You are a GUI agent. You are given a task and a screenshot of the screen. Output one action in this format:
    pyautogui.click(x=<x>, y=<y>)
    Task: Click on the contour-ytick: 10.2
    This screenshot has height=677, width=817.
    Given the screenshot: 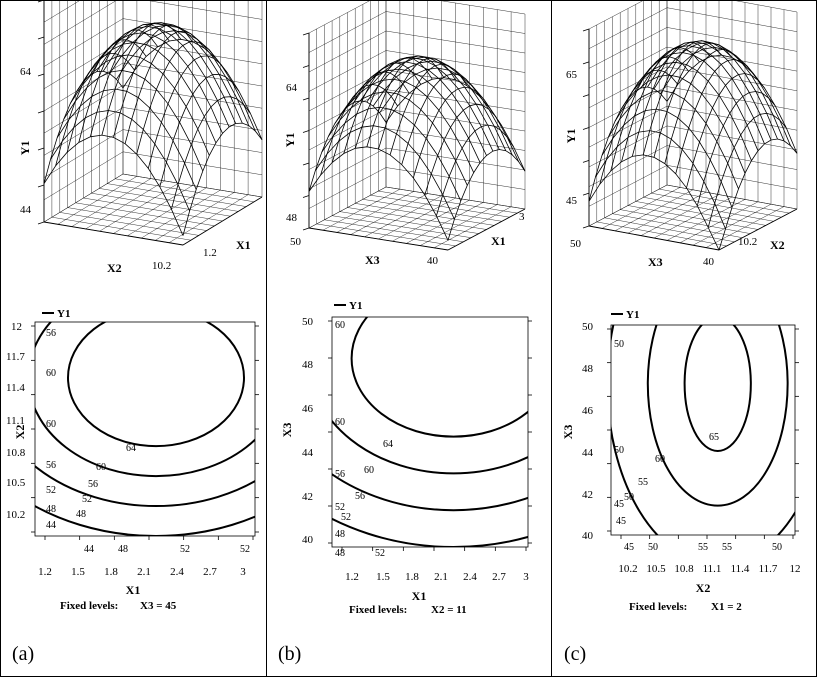 What is the action you would take?
    pyautogui.click(x=15, y=515)
    